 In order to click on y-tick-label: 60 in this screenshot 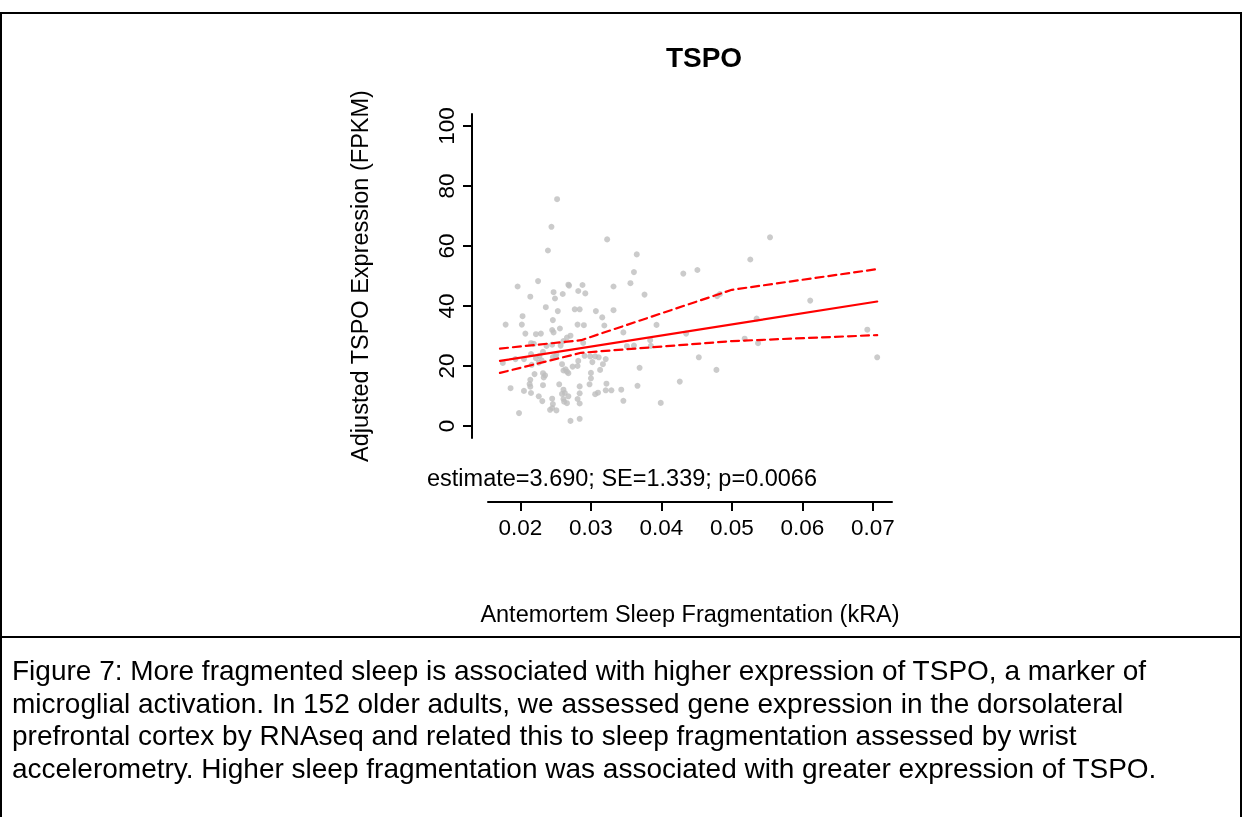, I will do `click(446, 246)`.